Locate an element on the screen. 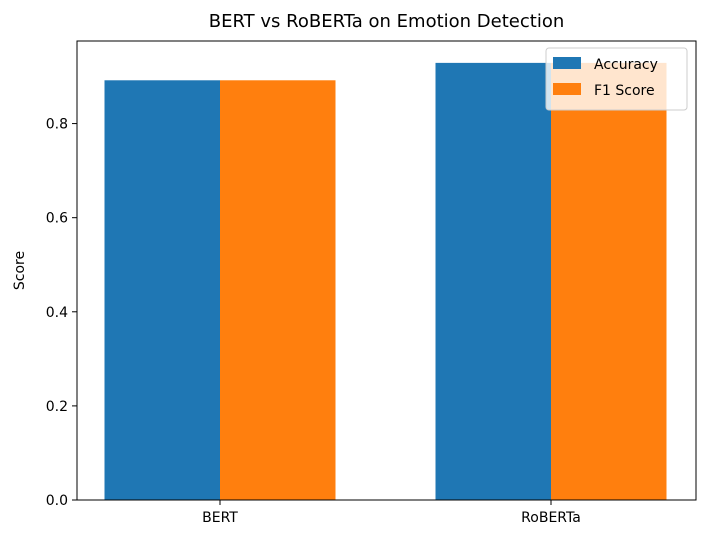 The width and height of the screenshot is (706, 538). legend: Accuracy F1 Score is located at coordinates (616, 79).